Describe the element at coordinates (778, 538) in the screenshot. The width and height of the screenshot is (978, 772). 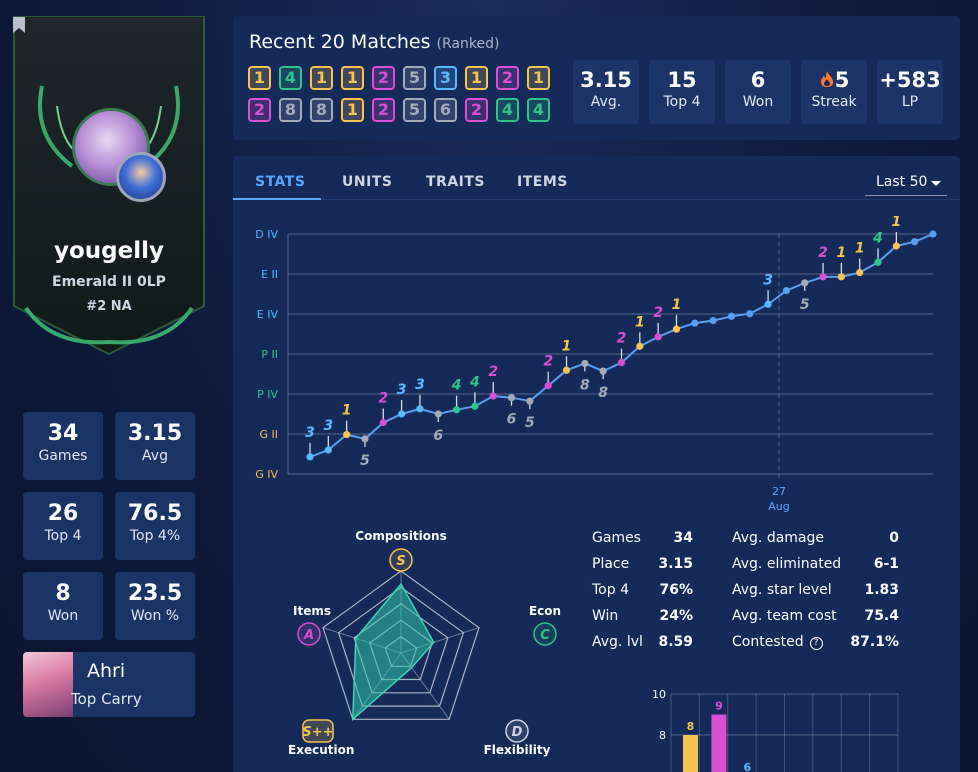
I see `stat-row-label: Avg. damage` at that location.